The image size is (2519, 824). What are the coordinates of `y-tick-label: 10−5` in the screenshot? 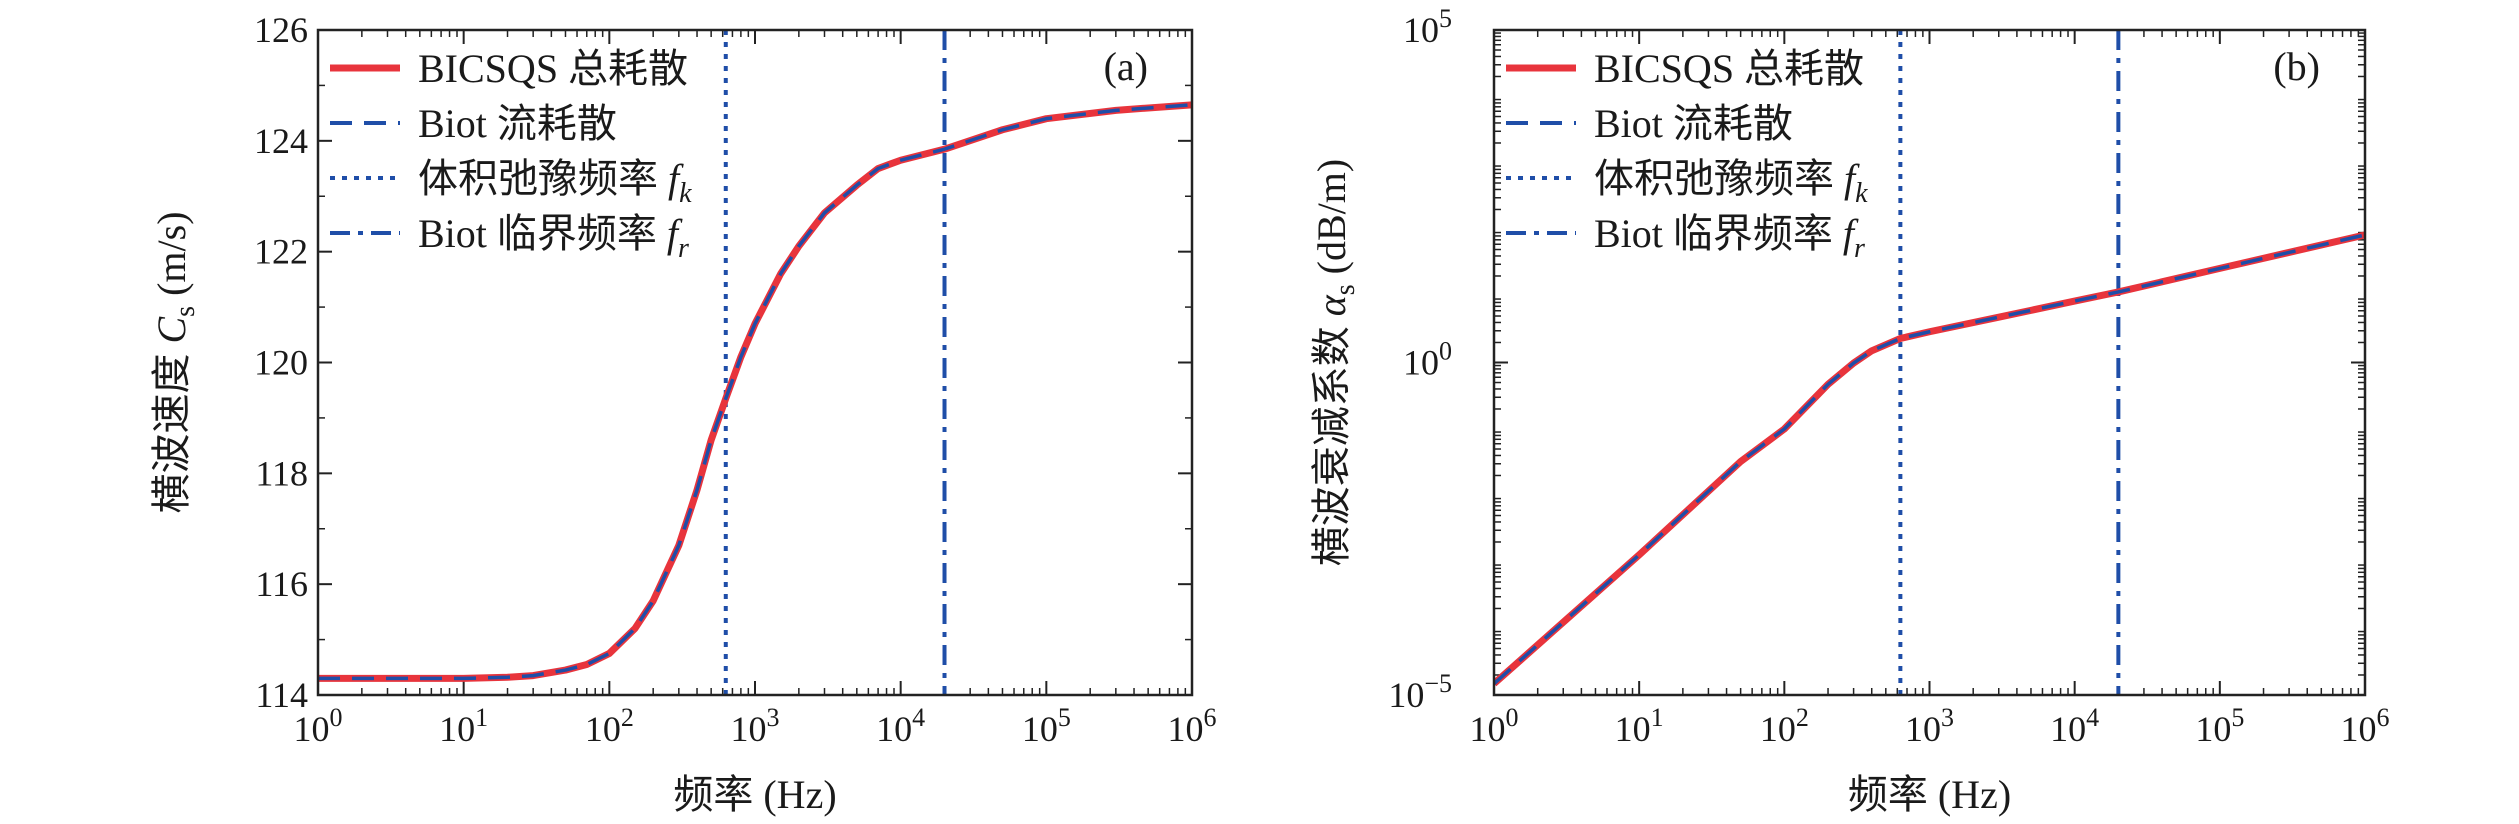 It's located at (1420, 692).